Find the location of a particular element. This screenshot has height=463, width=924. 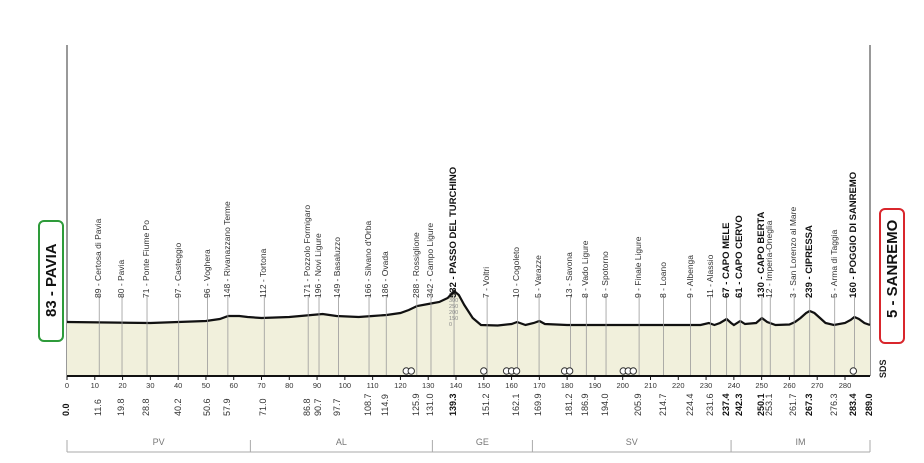

axis-tick-label: 20 is located at coordinates (122, 385).